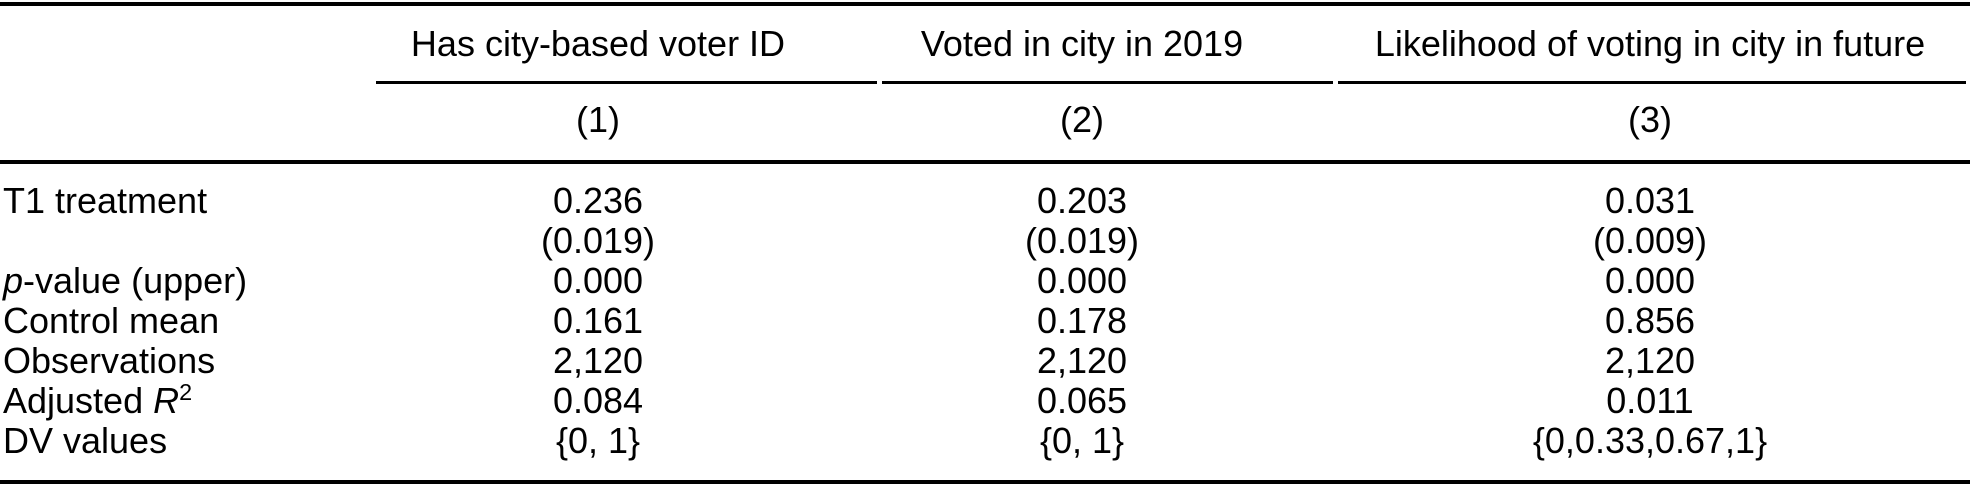 This screenshot has height=492, width=1970. Describe the element at coordinates (978, 241) in the screenshot. I see `table-row: (0.019) (0.019) (0.009)` at that location.